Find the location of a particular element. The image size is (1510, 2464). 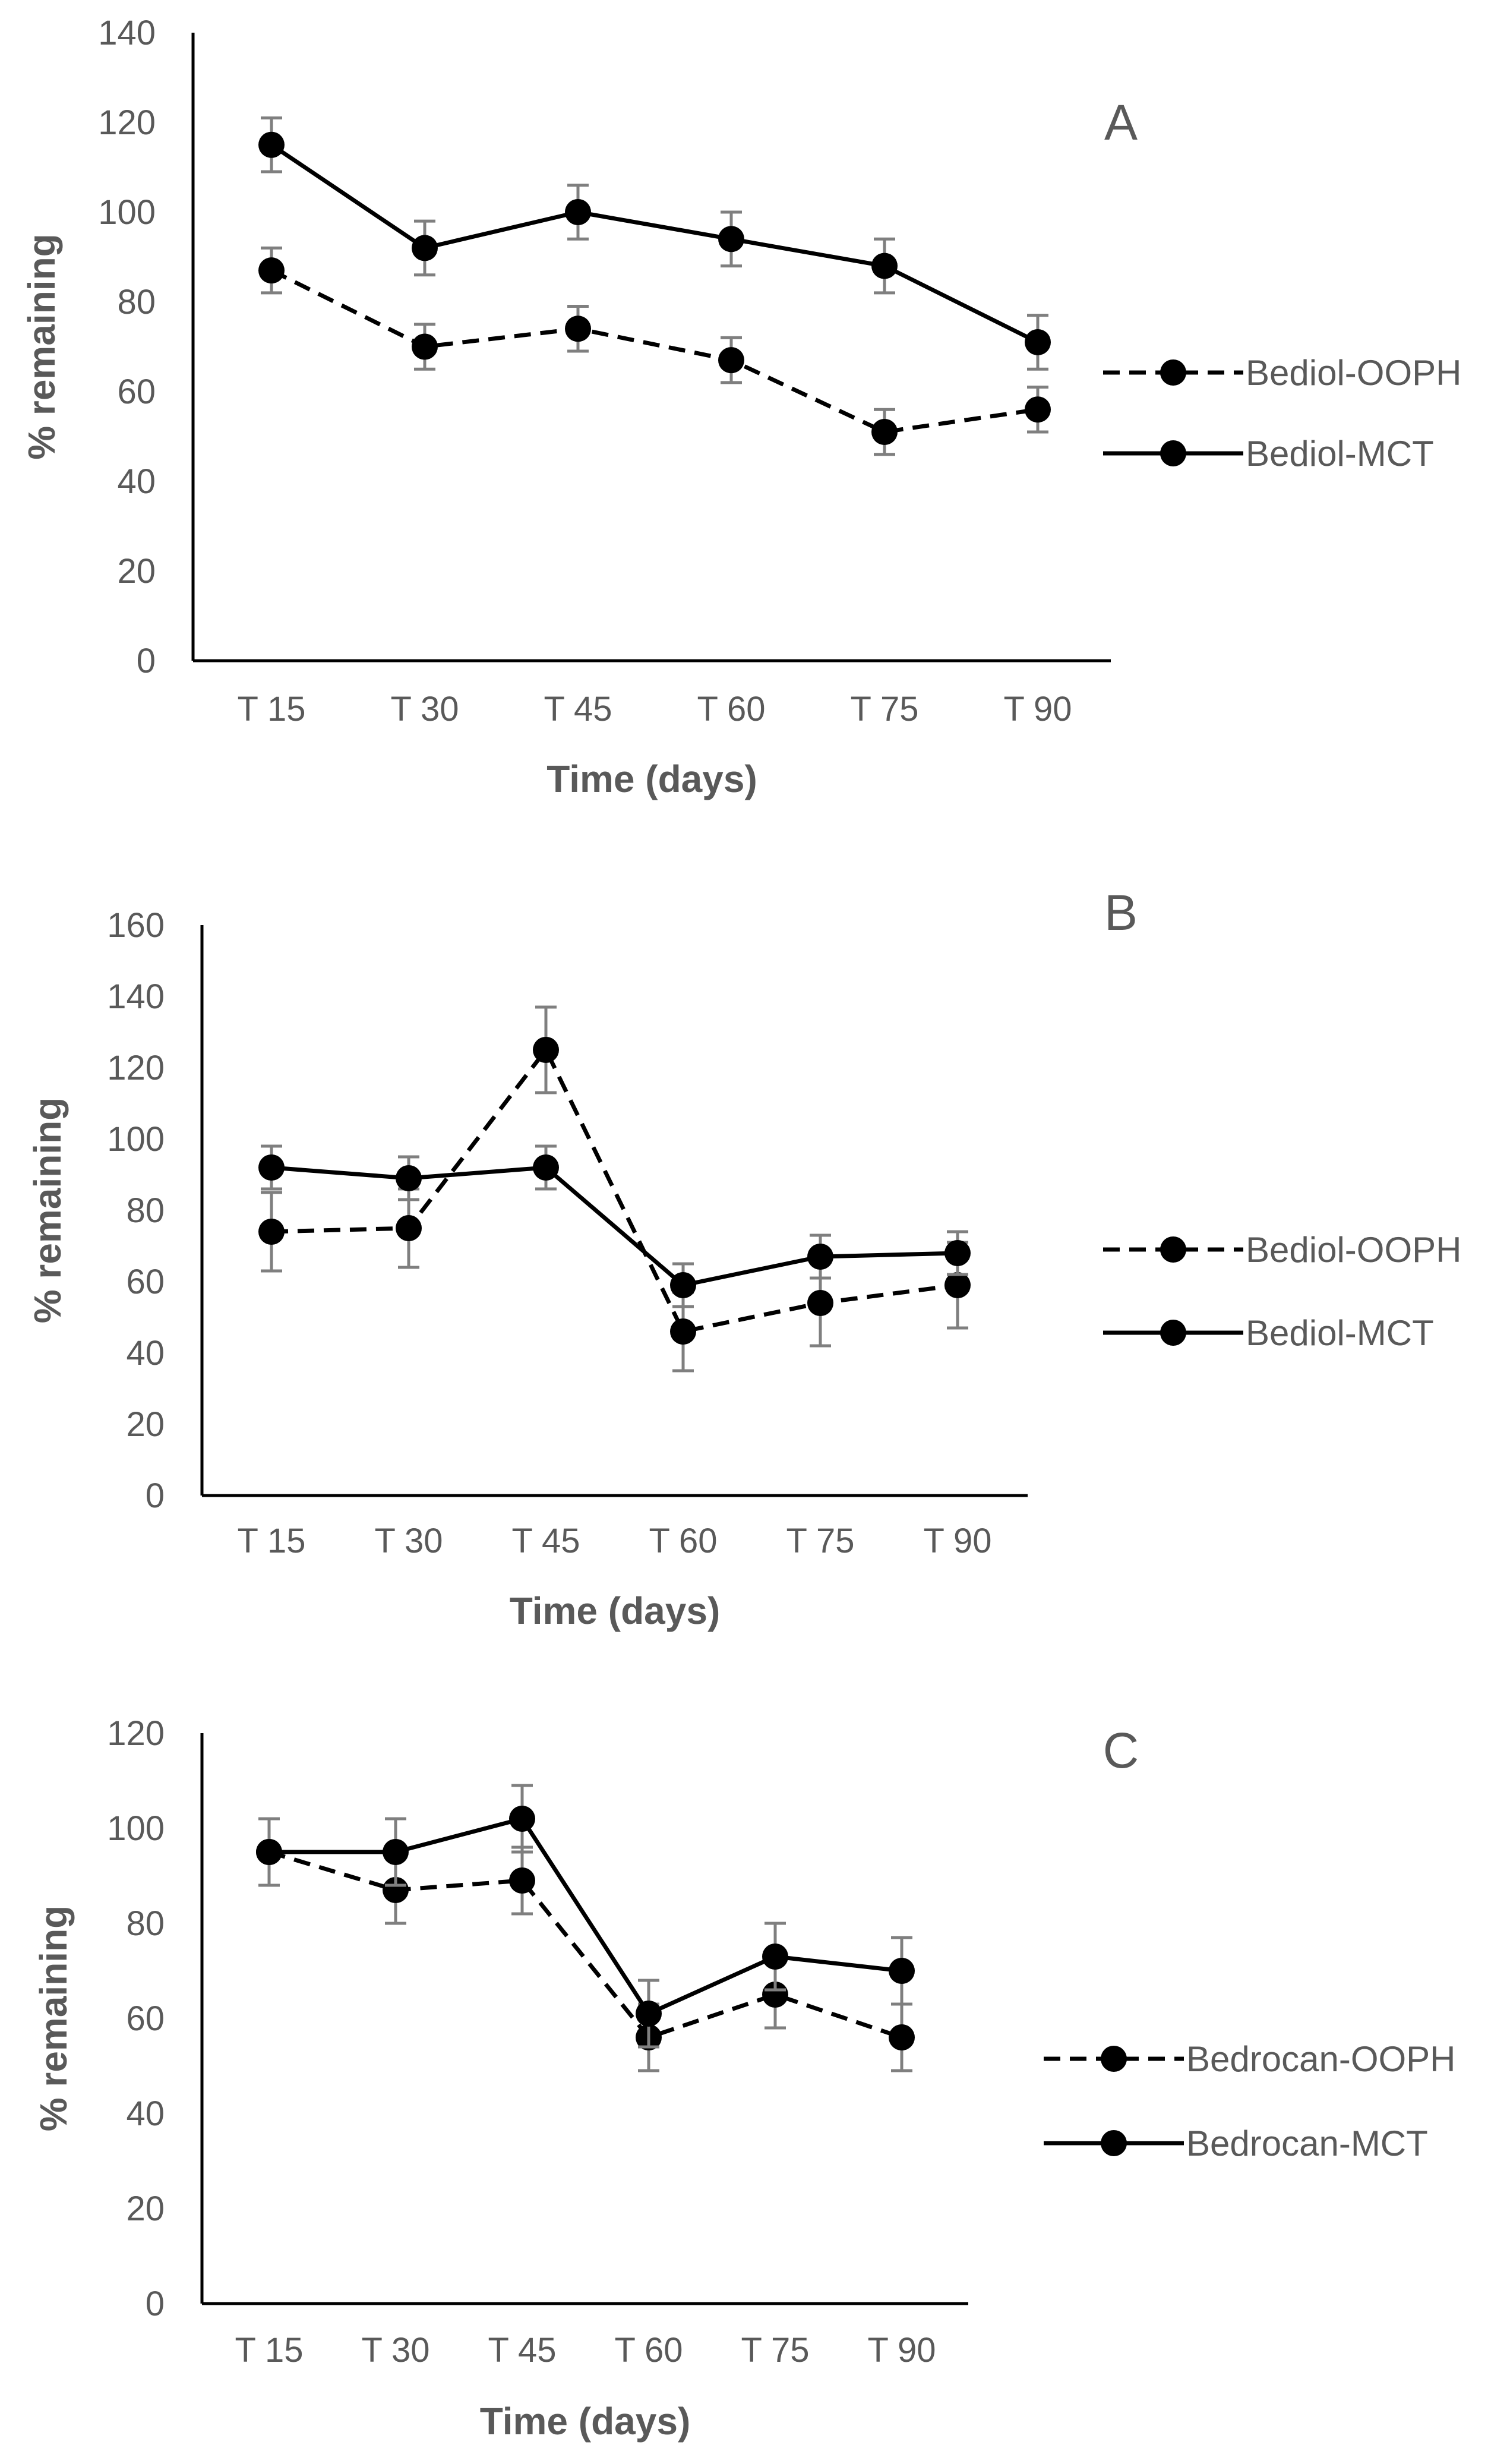

legend-entry: Bedrocan-MCT is located at coordinates (1236, 2143).